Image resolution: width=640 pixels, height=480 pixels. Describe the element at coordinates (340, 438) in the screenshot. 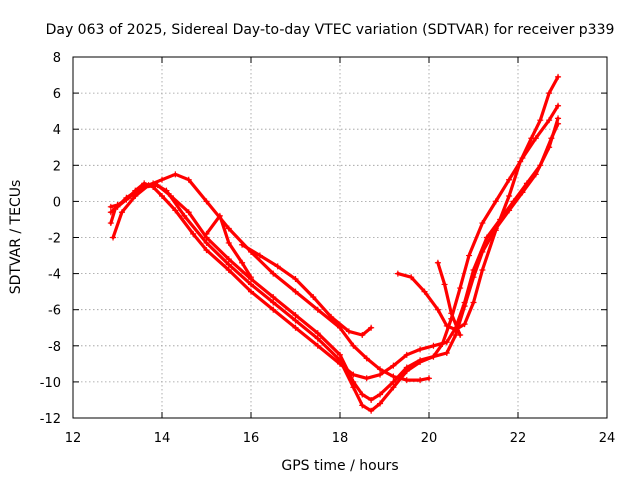

I see `x-tick-label: 18` at that location.